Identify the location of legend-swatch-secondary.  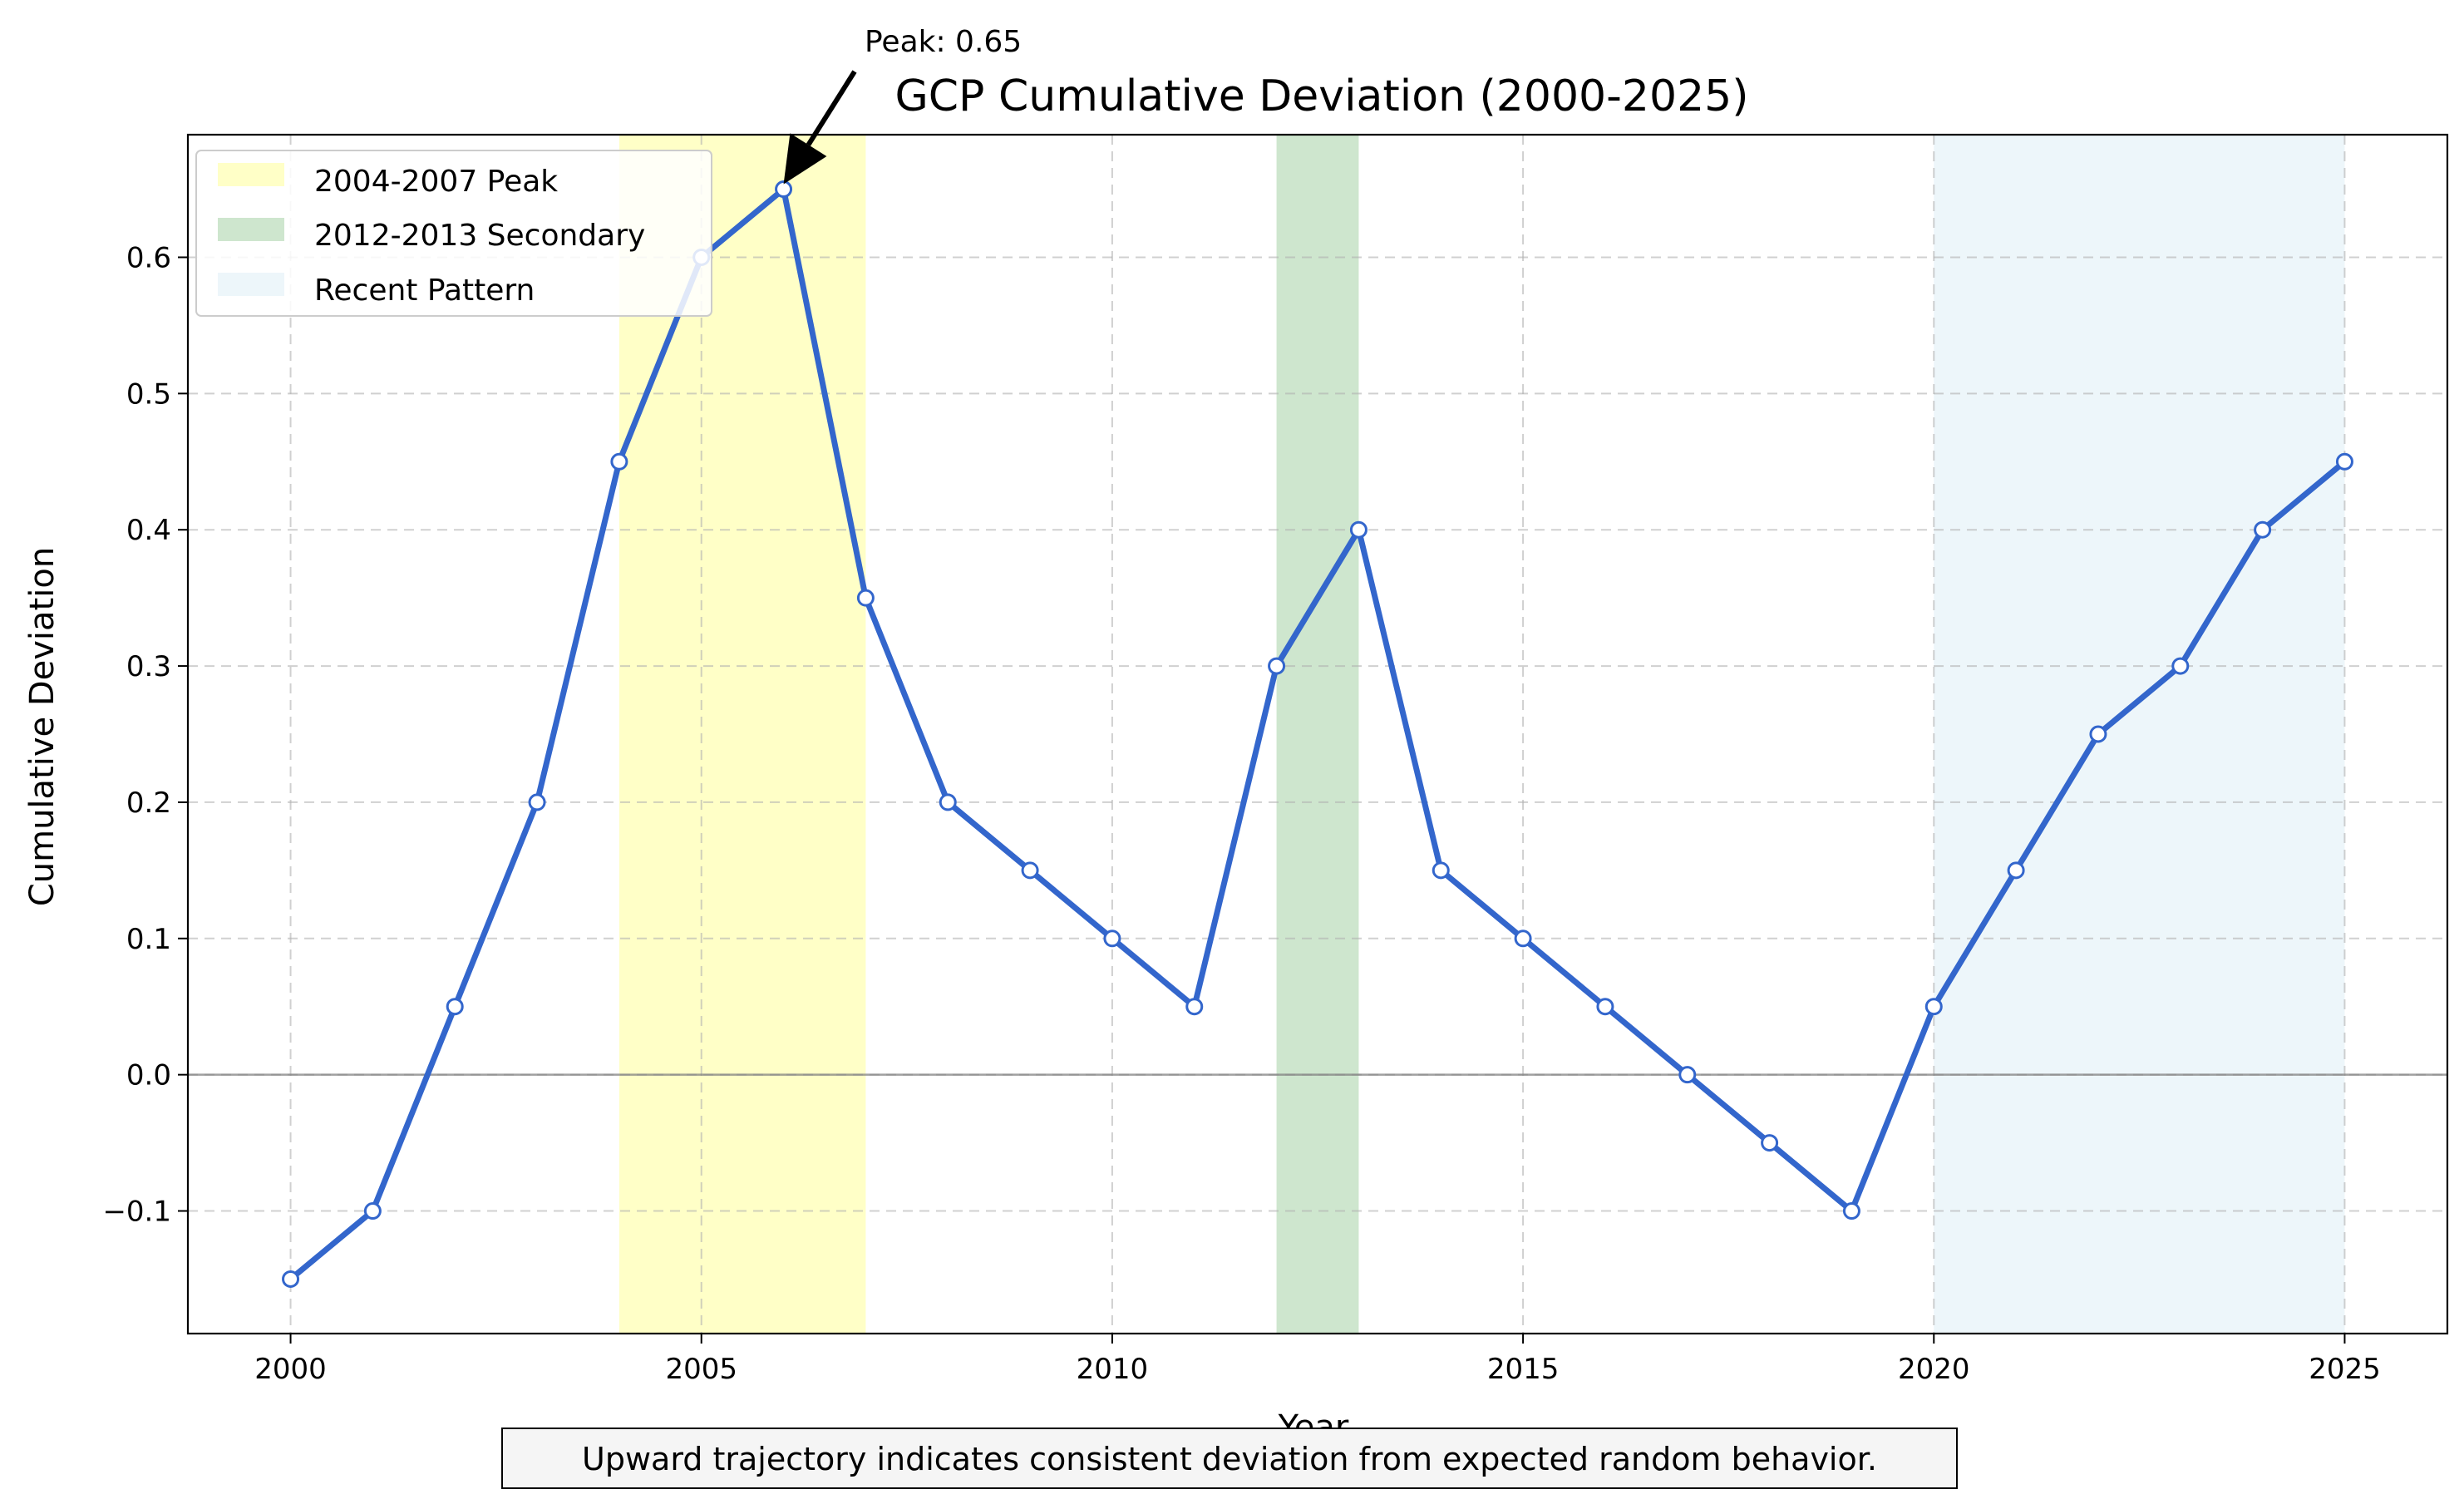
(251, 230).